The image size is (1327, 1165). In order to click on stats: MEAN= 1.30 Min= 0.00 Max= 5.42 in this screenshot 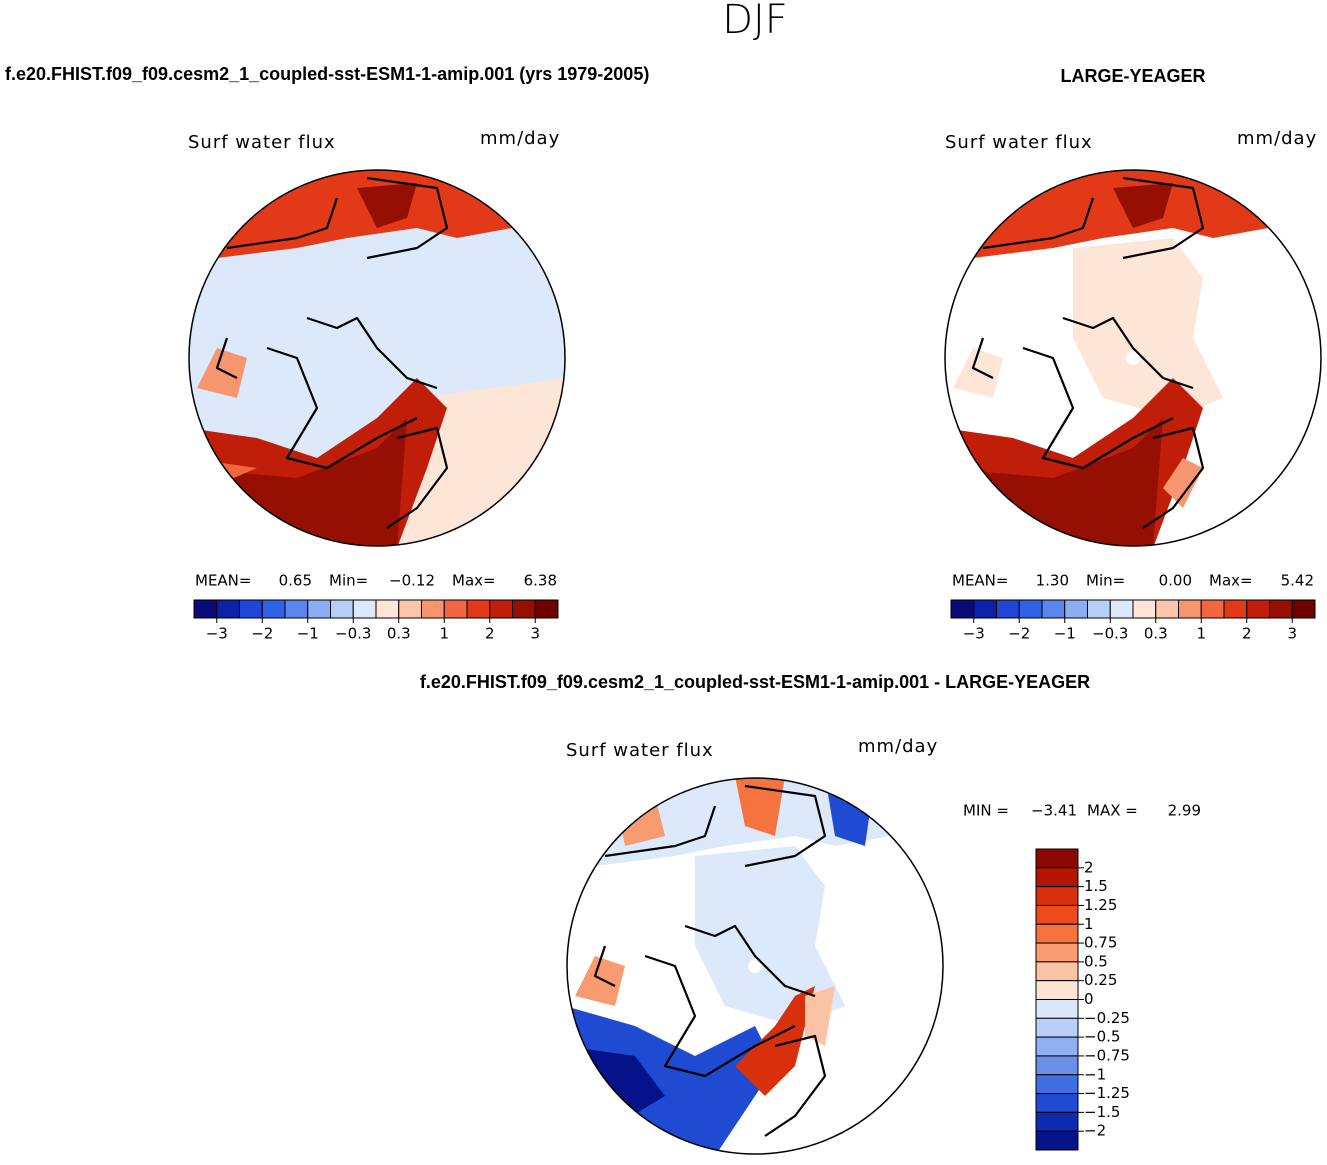, I will do `click(1133, 581)`.